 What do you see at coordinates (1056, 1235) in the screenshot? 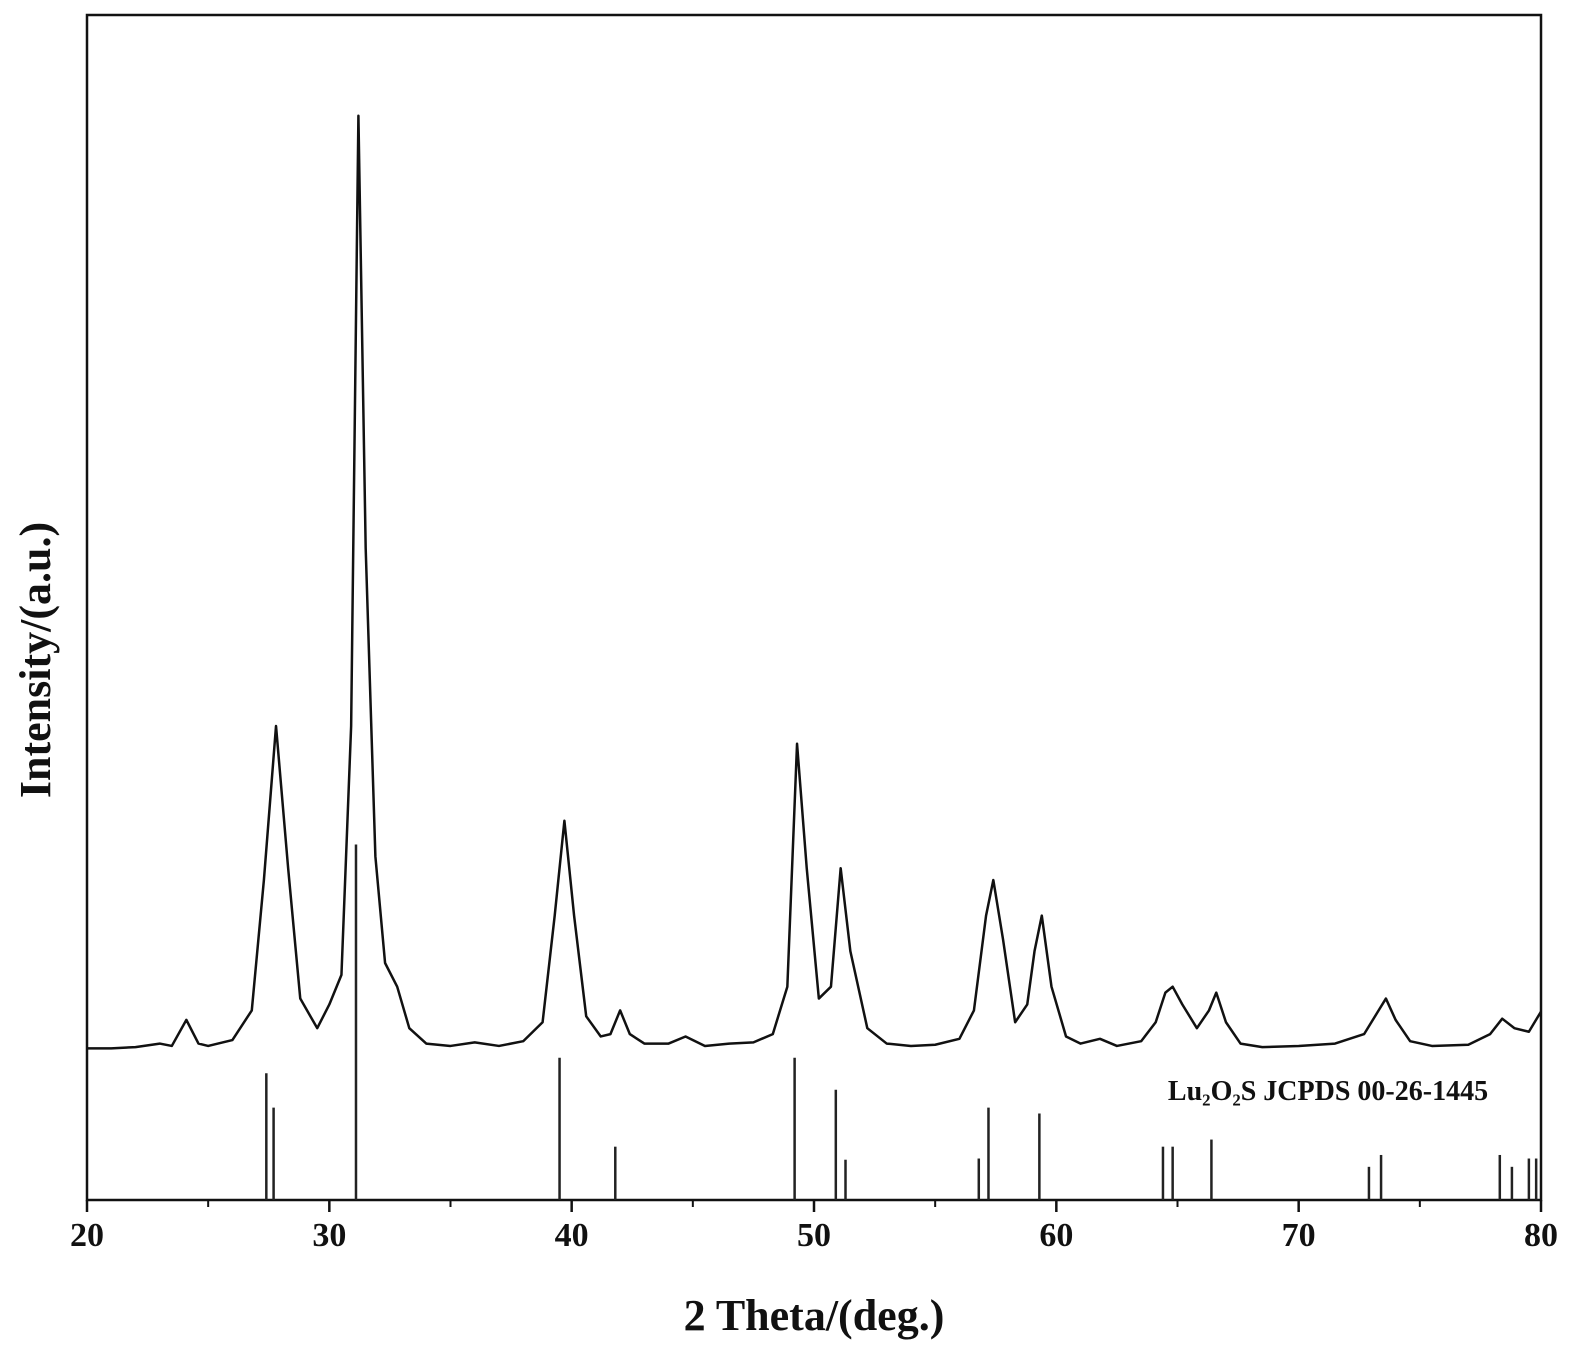
I see `x-tick-label: 60` at bounding box center [1056, 1235].